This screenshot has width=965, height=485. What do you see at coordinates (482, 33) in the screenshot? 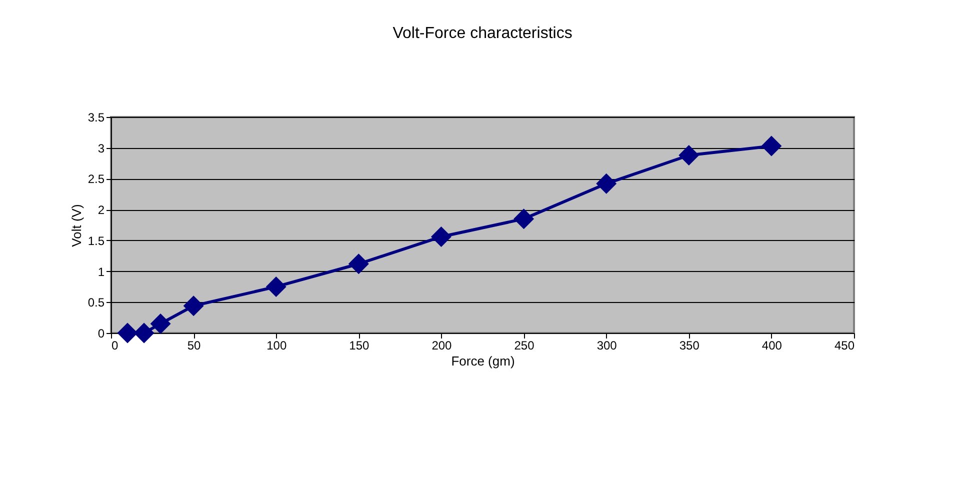
I see `chart-title: Volt-Force characteristics` at bounding box center [482, 33].